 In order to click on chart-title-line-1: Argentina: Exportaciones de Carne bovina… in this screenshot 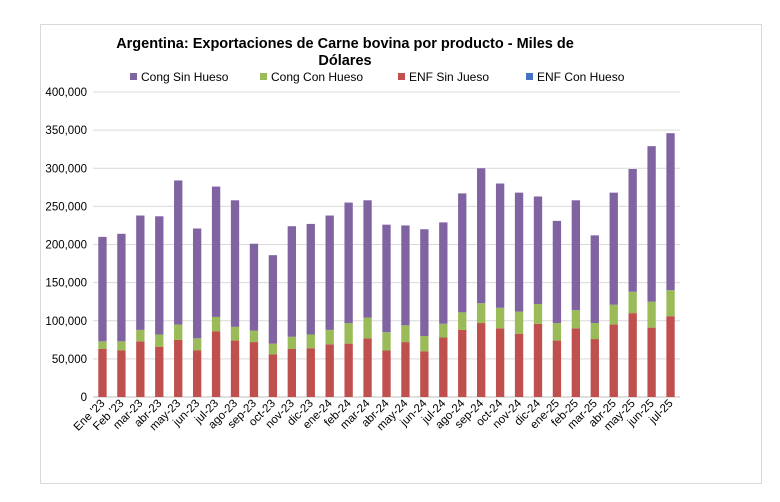, I will do `click(345, 44)`.